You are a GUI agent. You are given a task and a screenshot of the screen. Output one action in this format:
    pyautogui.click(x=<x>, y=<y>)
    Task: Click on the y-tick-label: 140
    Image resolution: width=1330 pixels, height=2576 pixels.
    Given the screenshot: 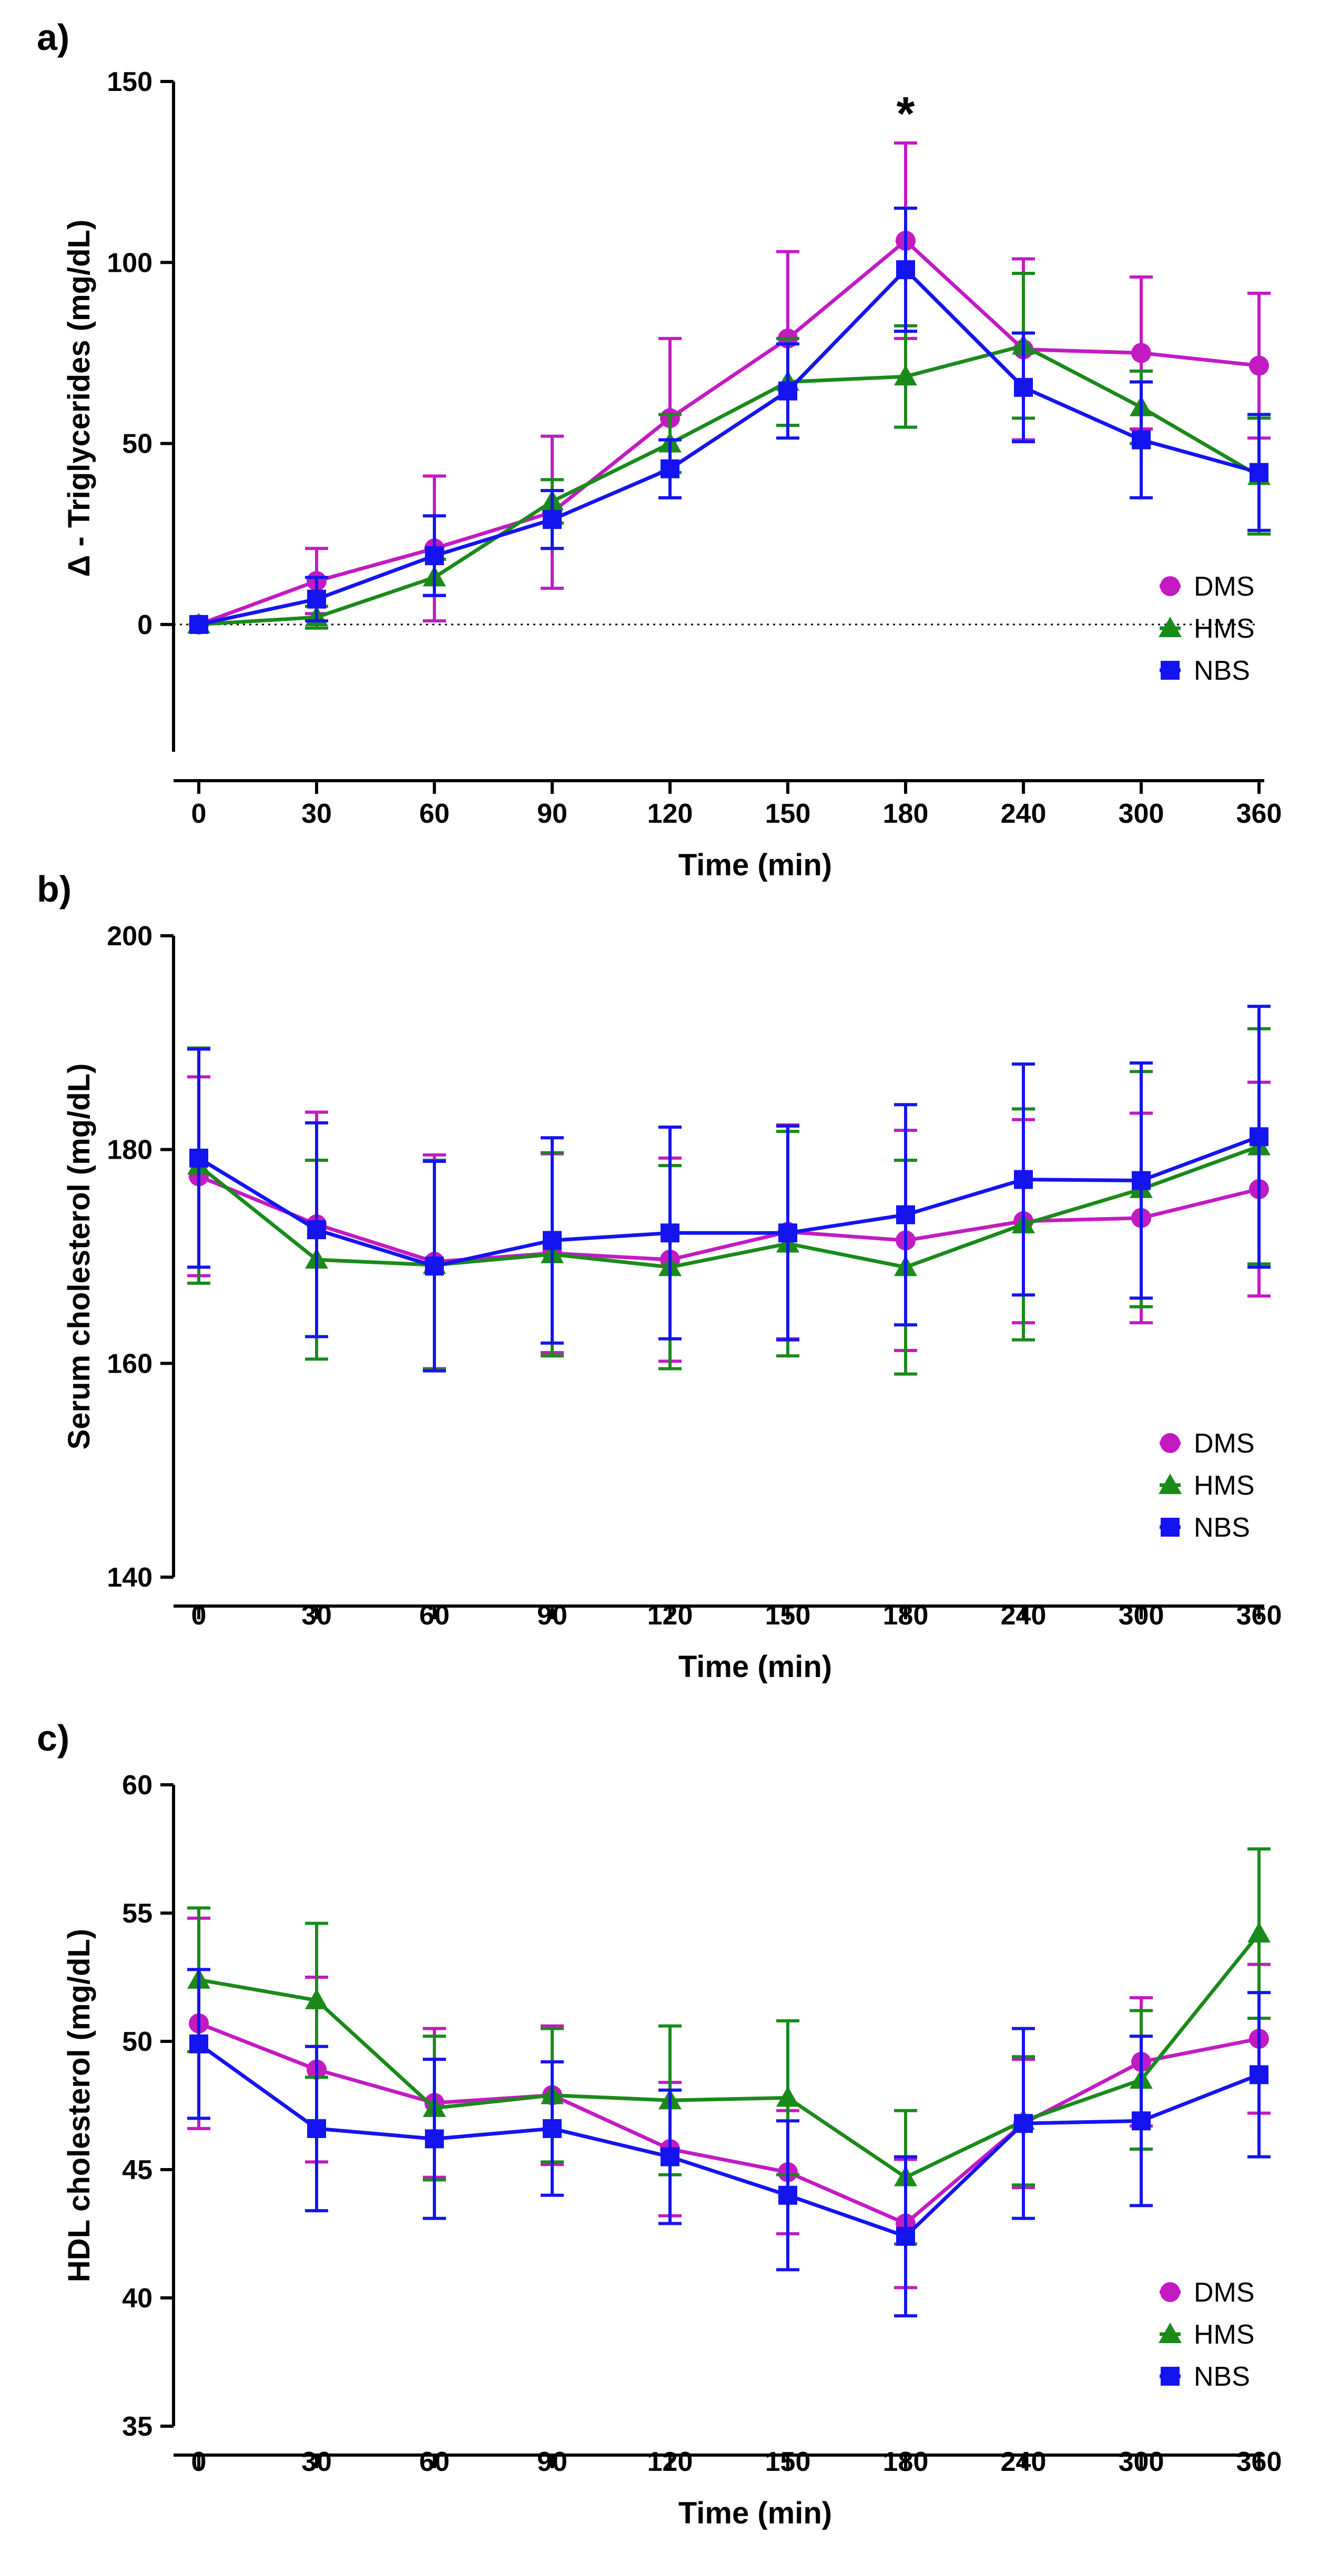 What is the action you would take?
    pyautogui.click(x=130, y=1577)
    